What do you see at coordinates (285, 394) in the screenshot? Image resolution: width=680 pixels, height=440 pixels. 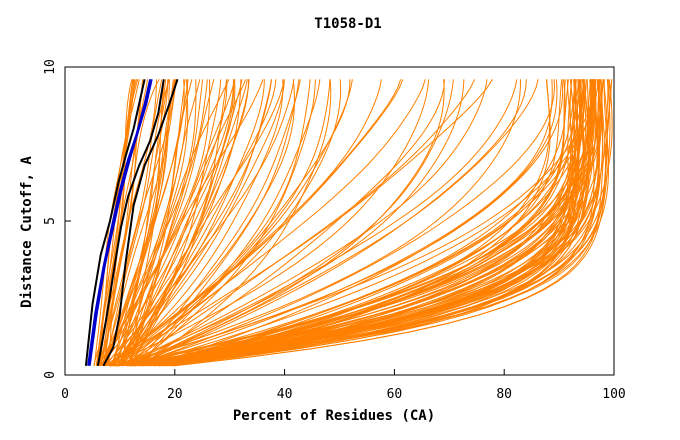 I see `x-tick-label-40: 40` at bounding box center [285, 394].